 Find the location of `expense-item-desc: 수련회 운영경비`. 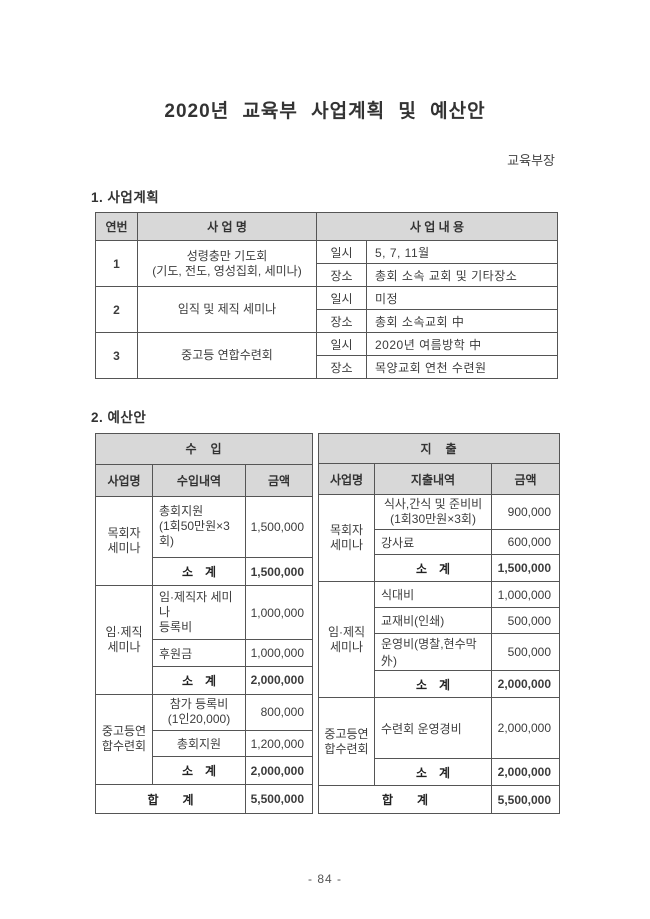

expense-item-desc: 수련회 운영경비 is located at coordinates (433, 728).